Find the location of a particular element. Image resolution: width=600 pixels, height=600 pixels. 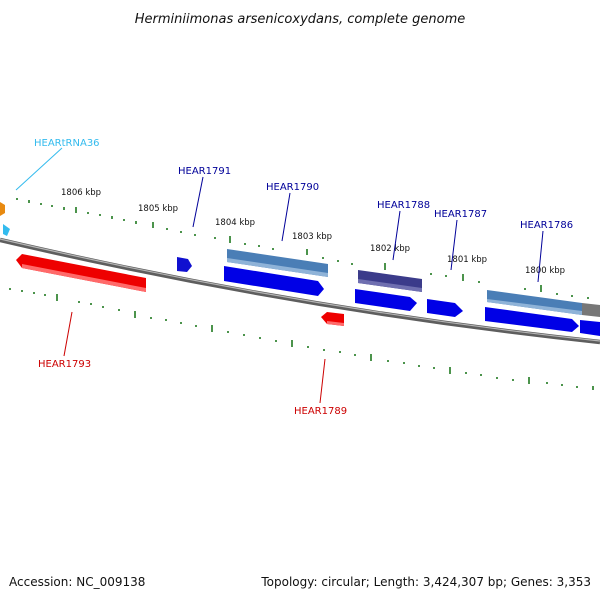

scale-label: 1800 kbp is located at coordinates (545, 271).